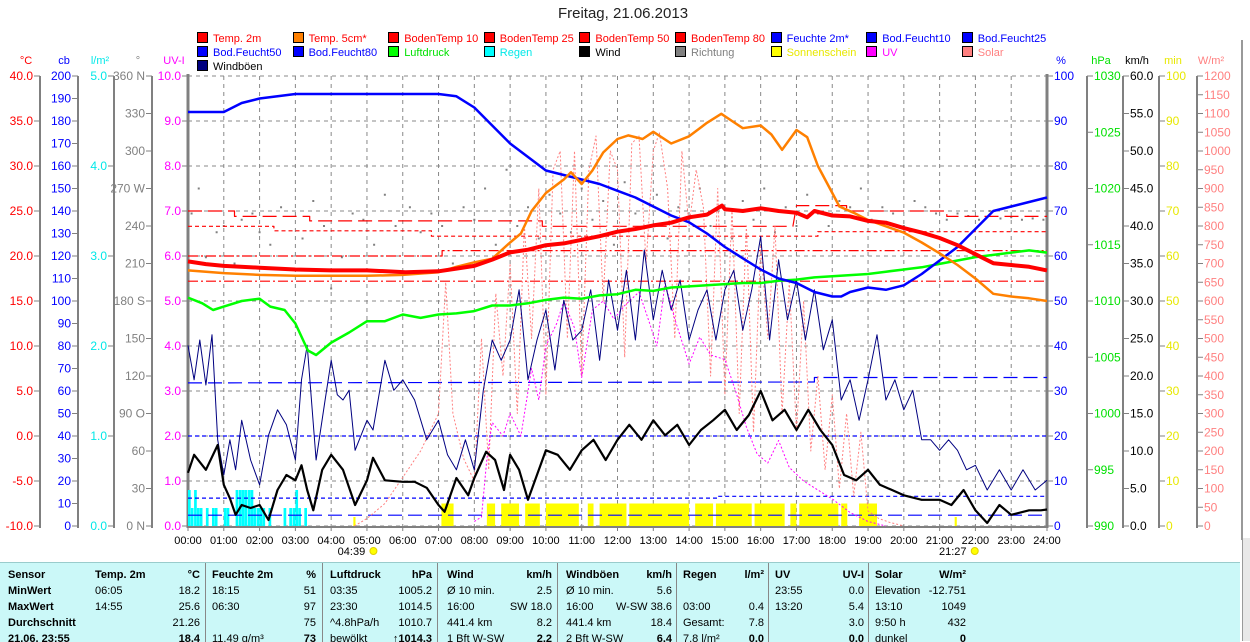 The height and width of the screenshot is (642, 1250). Describe the element at coordinates (247, 53) in the screenshot. I see `legend-label: Bod.Feucht50` at that location.